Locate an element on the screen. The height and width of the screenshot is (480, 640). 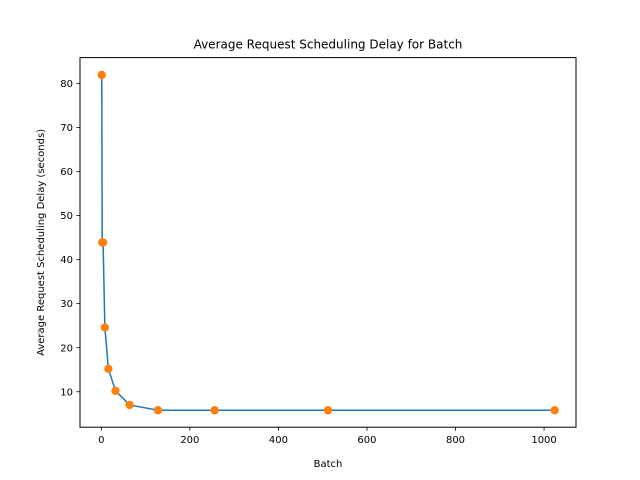
x-axis-label: Batch is located at coordinates (328, 464).